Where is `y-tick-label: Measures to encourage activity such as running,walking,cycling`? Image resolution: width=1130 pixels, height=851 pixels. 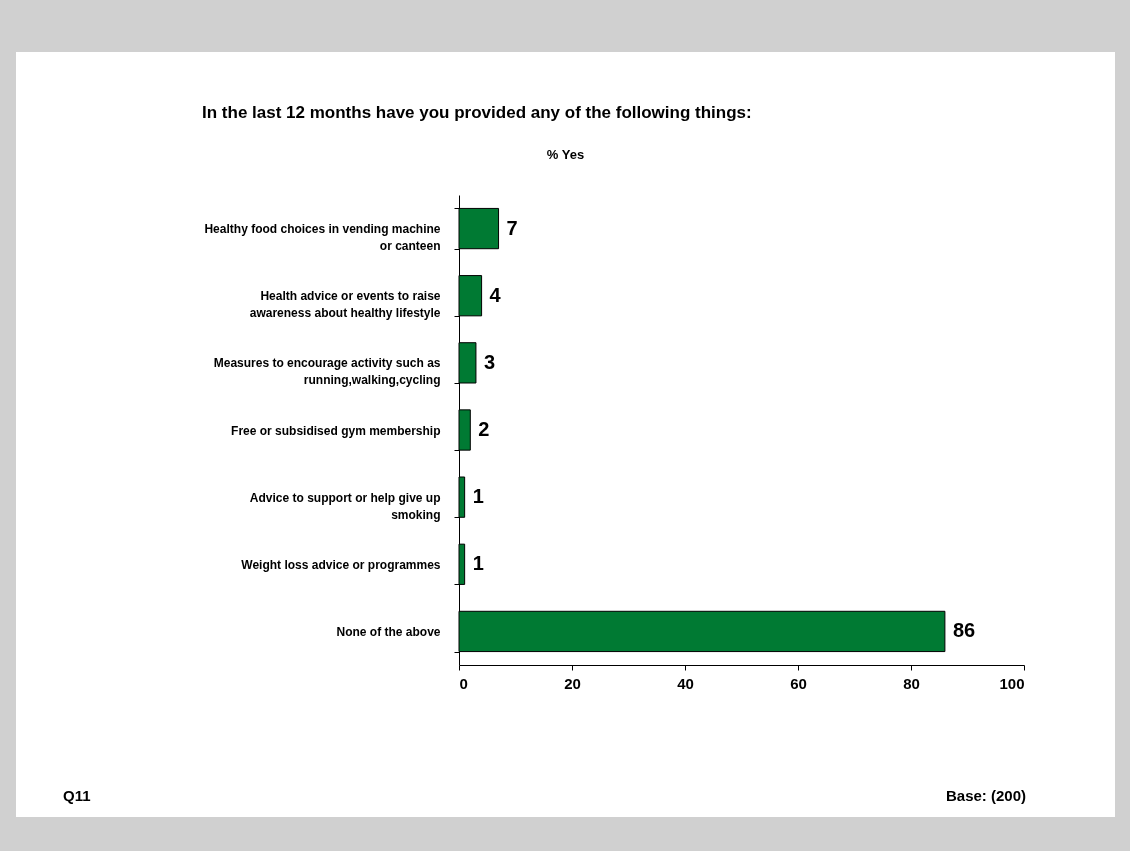 y-tick-label: Measures to encourage activity such as running,walking,cycling is located at coordinates (327, 372).